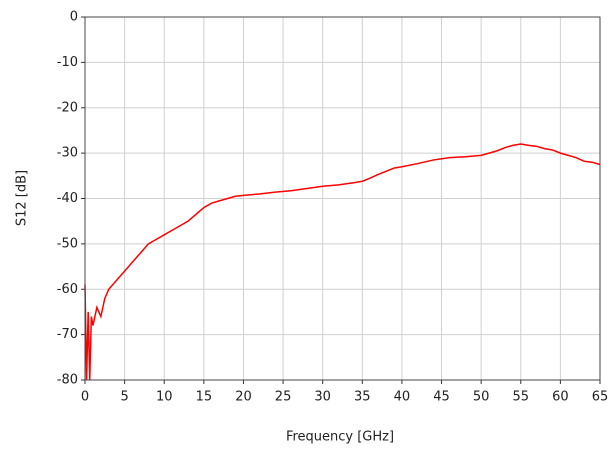  I want to click on y-tick-label: -40, so click(67, 198).